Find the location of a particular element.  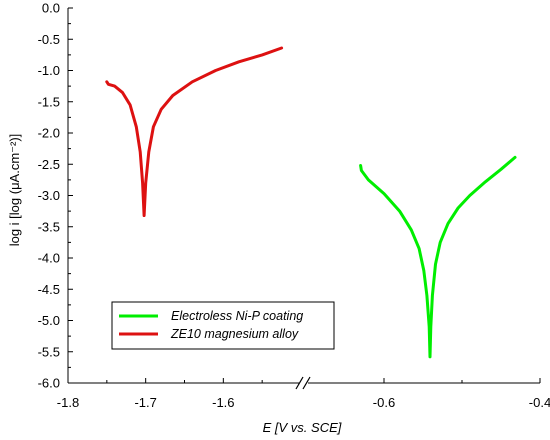

y-tick-label: -4.0 is located at coordinates (49, 258).